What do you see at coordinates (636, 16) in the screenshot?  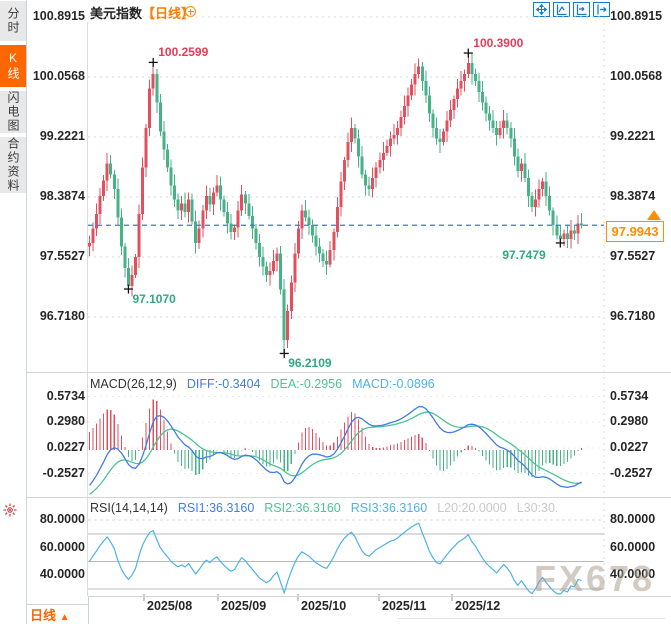 I see `y-axis-label-right: 100.8915` at bounding box center [636, 16].